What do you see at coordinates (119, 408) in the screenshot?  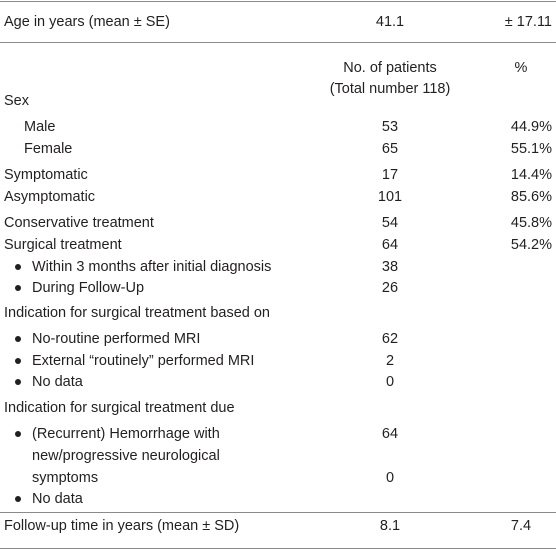 I see `row-label: Indication for surgical treatment due` at bounding box center [119, 408].